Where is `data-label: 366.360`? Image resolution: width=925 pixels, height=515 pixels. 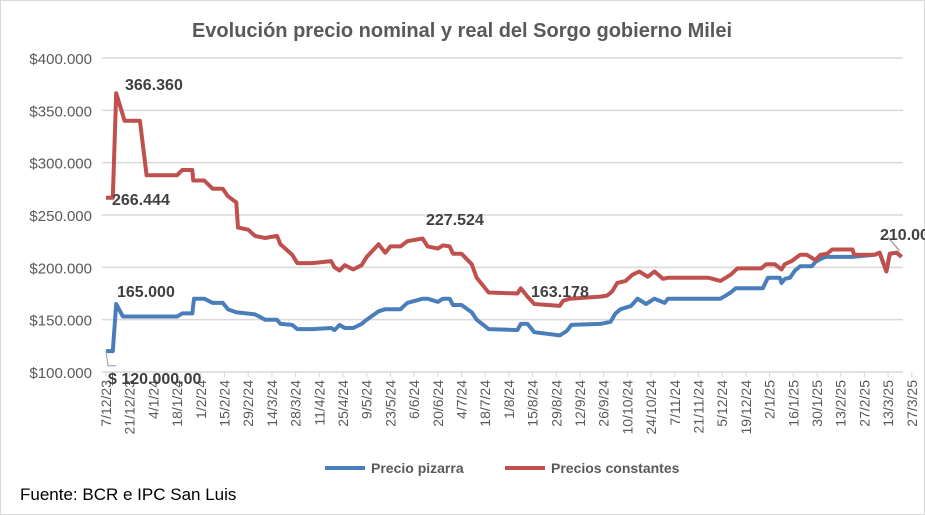
data-label: 366.360 is located at coordinates (154, 85).